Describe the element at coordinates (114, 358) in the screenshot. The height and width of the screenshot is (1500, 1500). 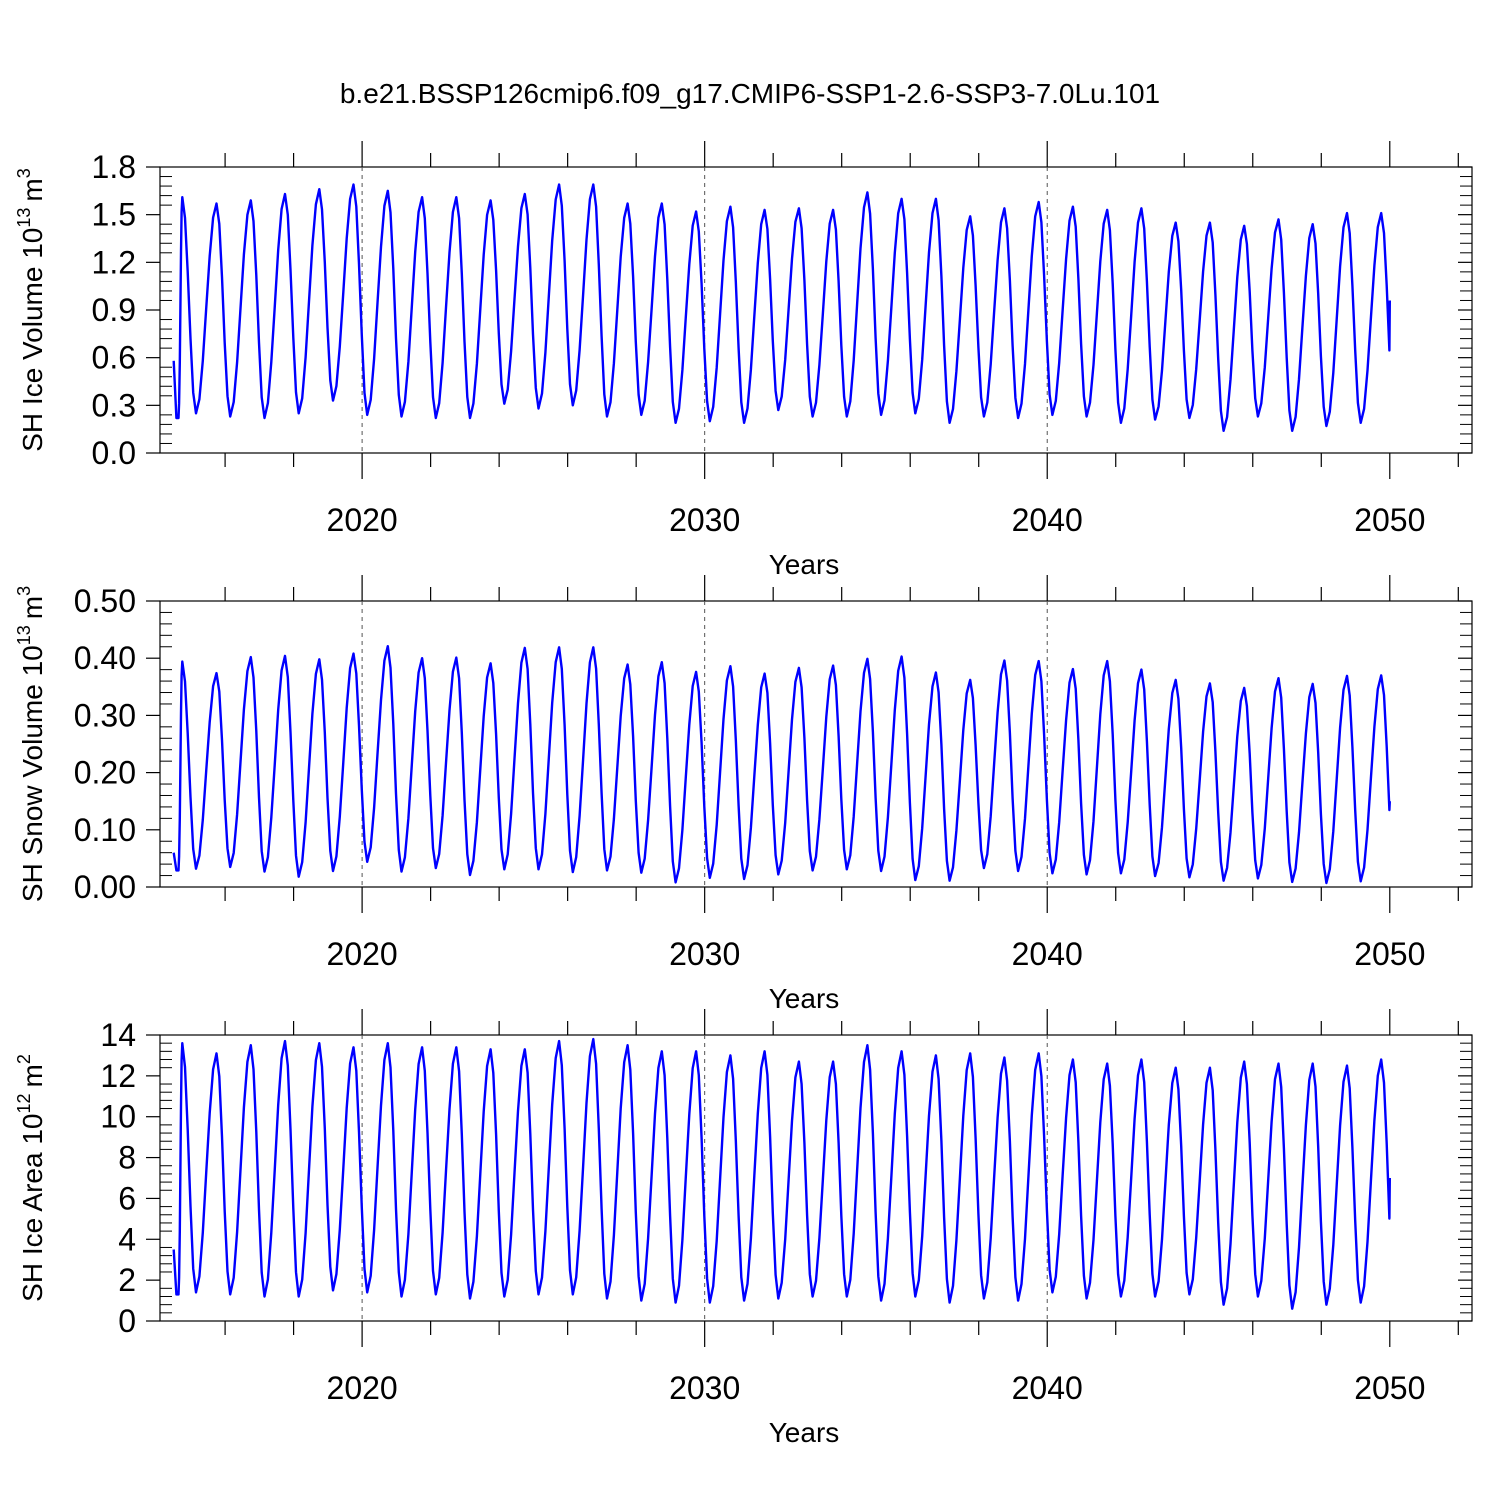
I see `ytick-label: 0.6` at that location.